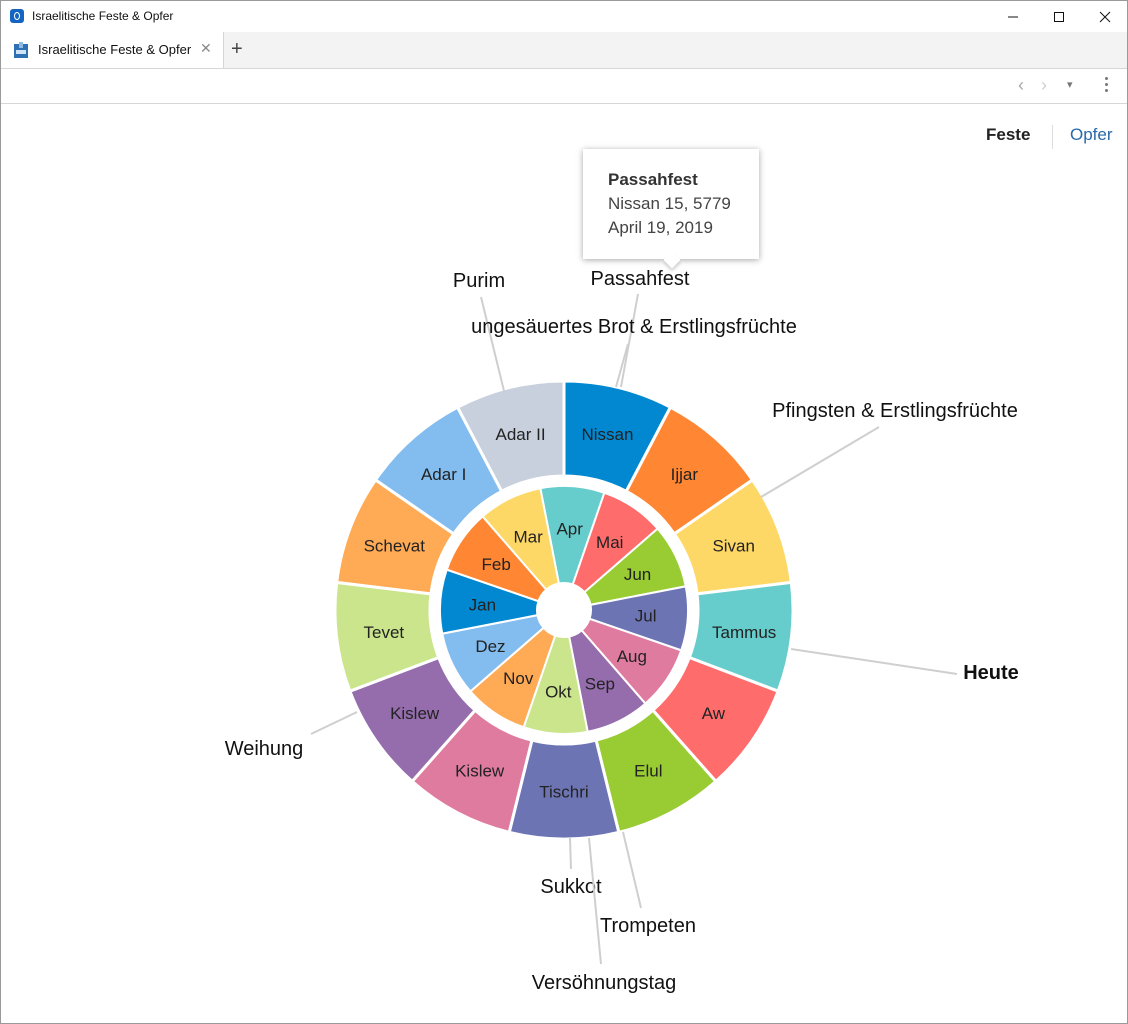 The image size is (1128, 1024). Describe the element at coordinates (1008, 134) in the screenshot. I see `tab-feste: Feste` at that location.